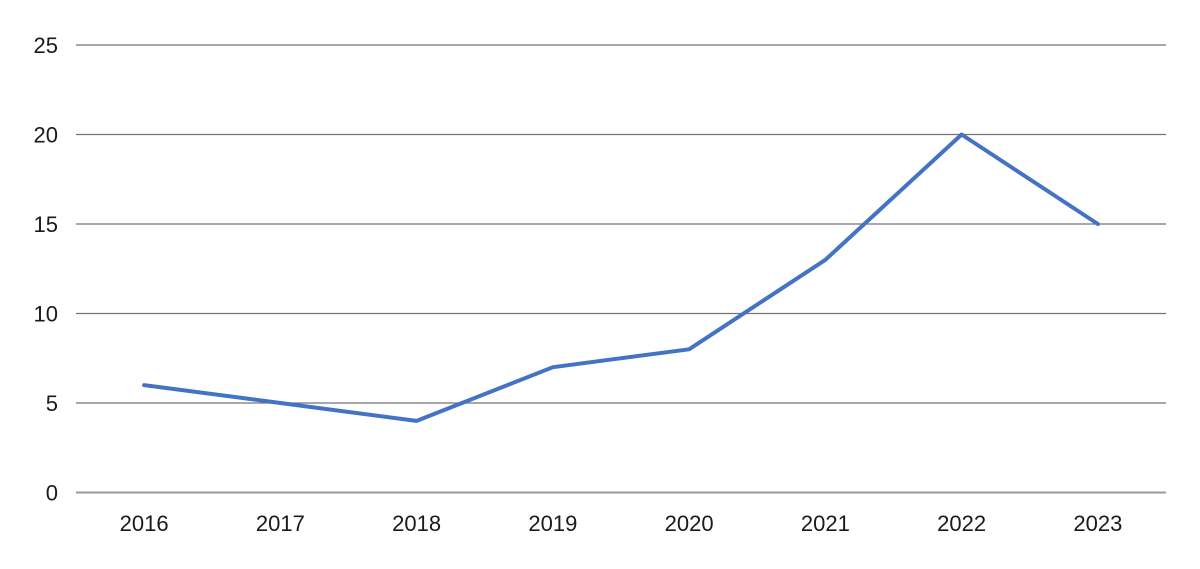 This screenshot has height=569, width=1200. What do you see at coordinates (46, 45) in the screenshot?
I see `y-tick-label: 25` at bounding box center [46, 45].